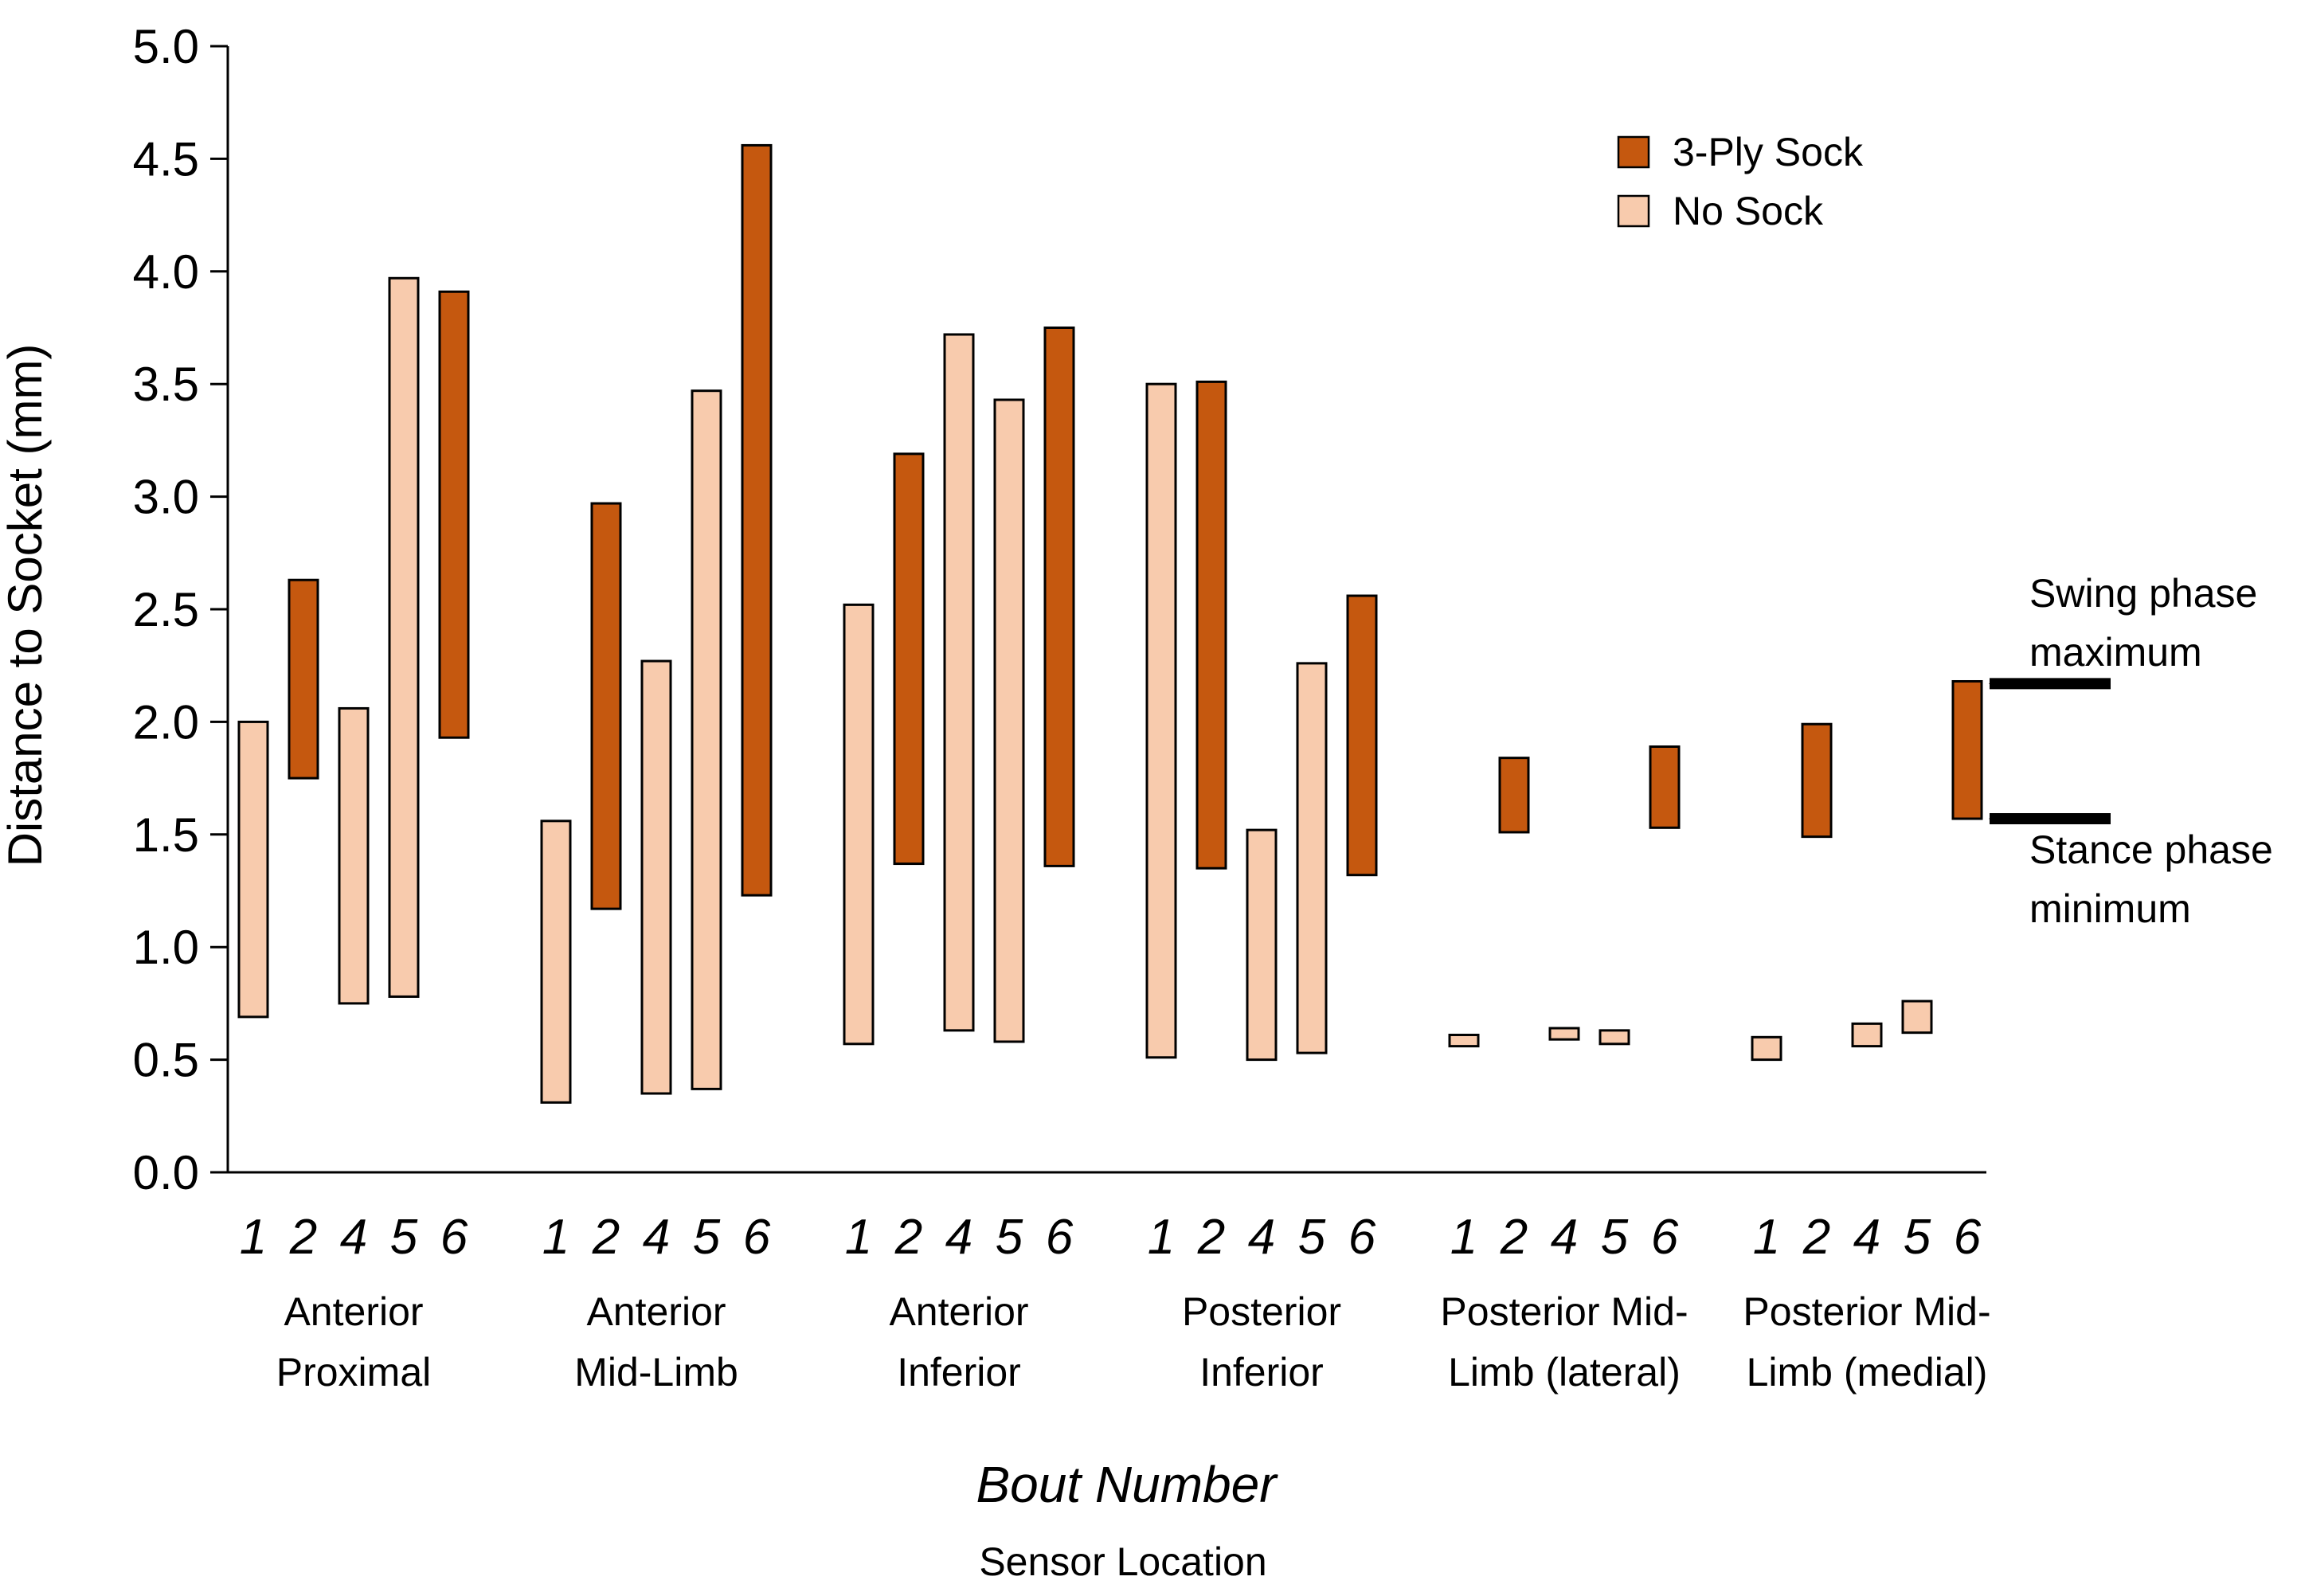 Image resolution: width=2297 pixels, height=1596 pixels. What do you see at coordinates (1564, 1372) in the screenshot?
I see `sensor-location-label: Limb (lateral)` at bounding box center [1564, 1372].